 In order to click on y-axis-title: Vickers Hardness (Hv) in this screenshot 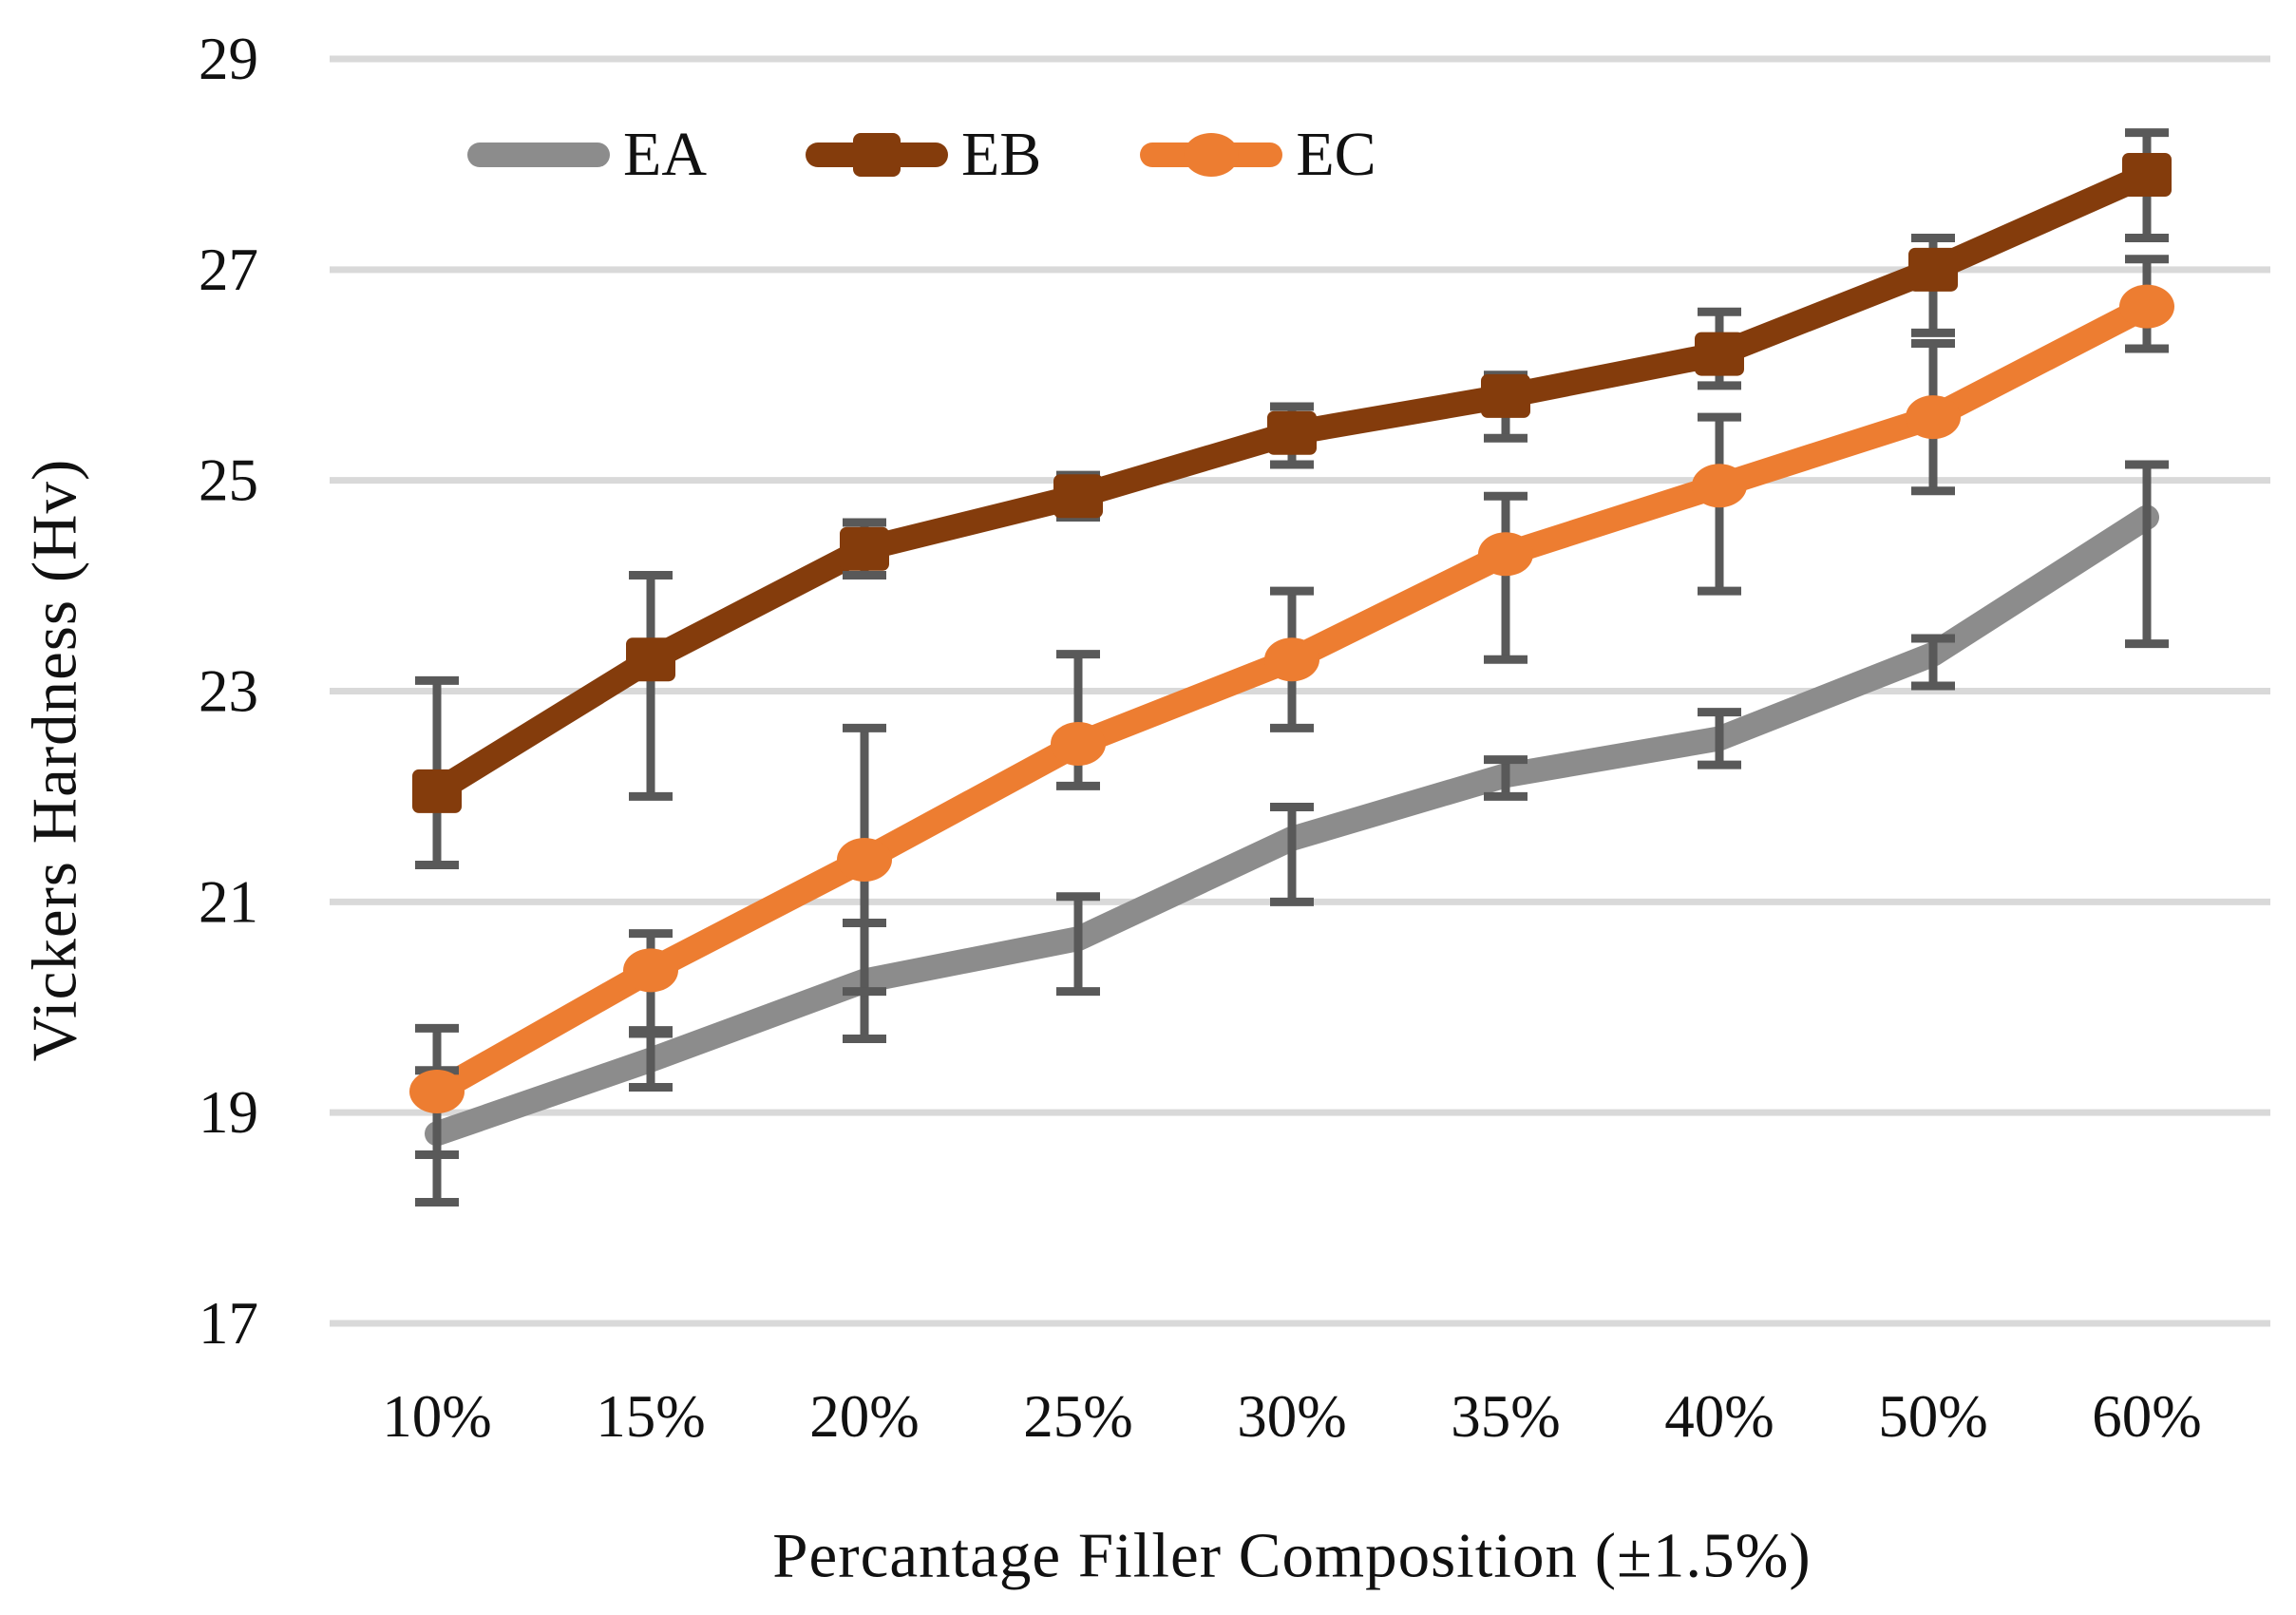, I will do `click(54, 760)`.